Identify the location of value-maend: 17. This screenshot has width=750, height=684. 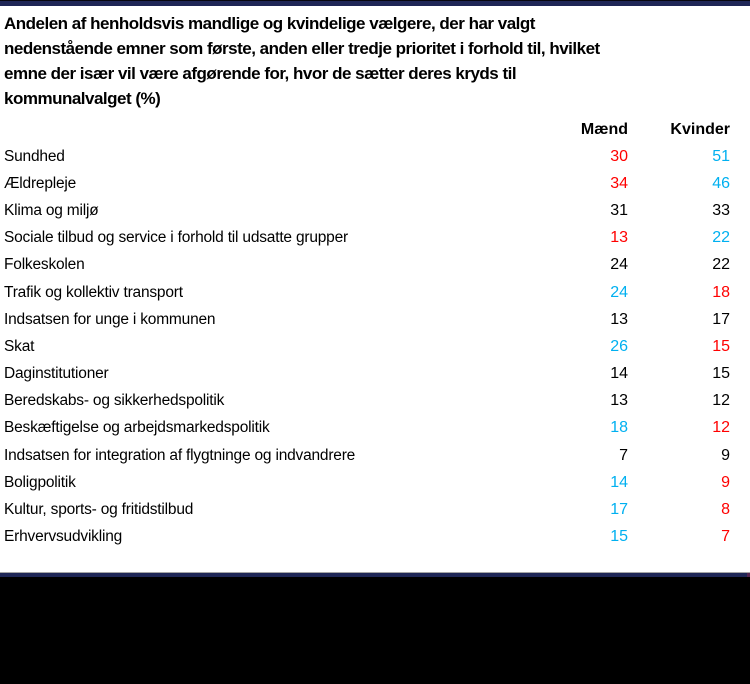
(619, 510).